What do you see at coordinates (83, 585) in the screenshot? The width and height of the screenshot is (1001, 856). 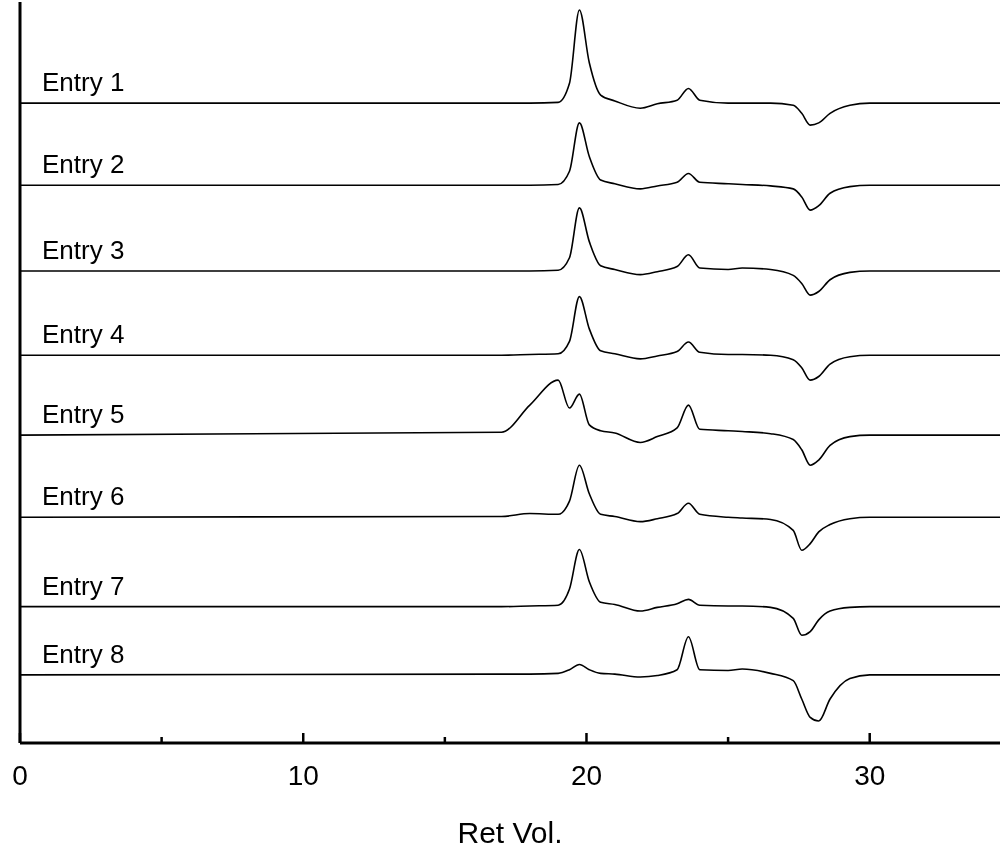 I see `series-label: Entry 7` at bounding box center [83, 585].